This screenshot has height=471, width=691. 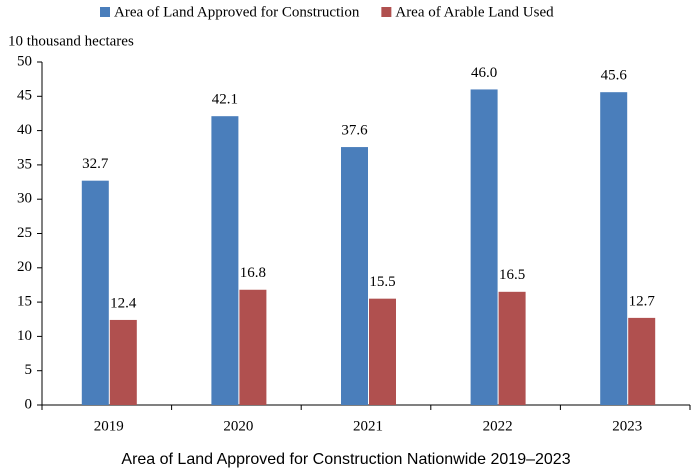 I want to click on y-tick-label: 30, so click(x=24, y=199).